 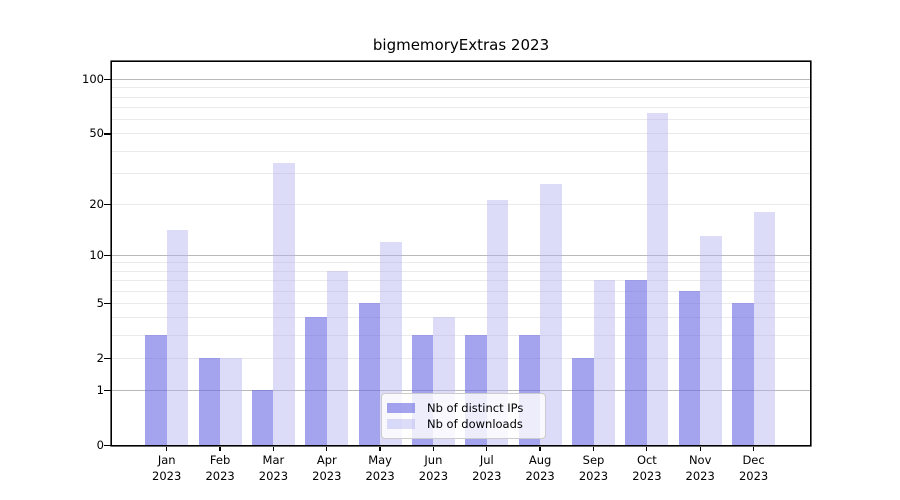 I want to click on x-tick-mark-jul, so click(x=487, y=448).